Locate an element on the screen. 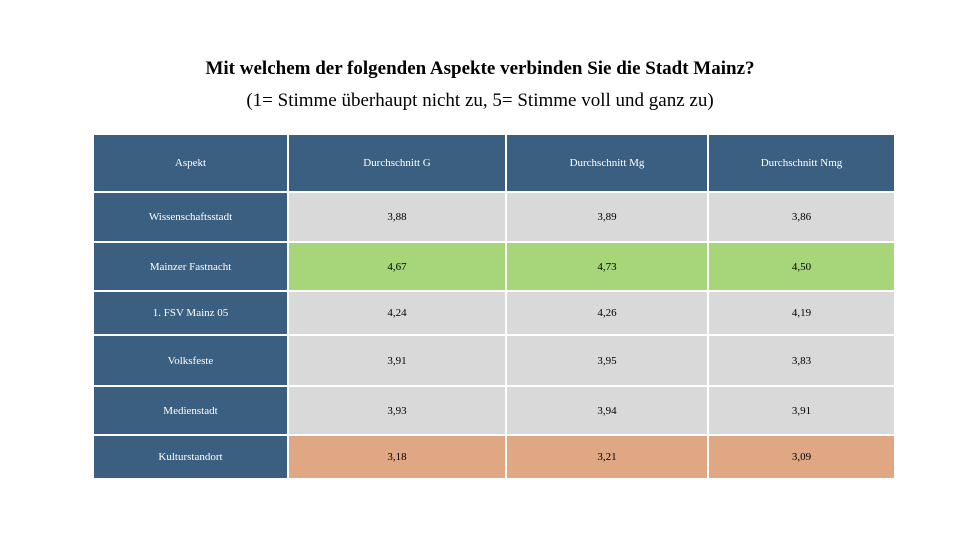 The image size is (960, 540). aspect-cell: Mainzer Fastnacht is located at coordinates (190, 266).